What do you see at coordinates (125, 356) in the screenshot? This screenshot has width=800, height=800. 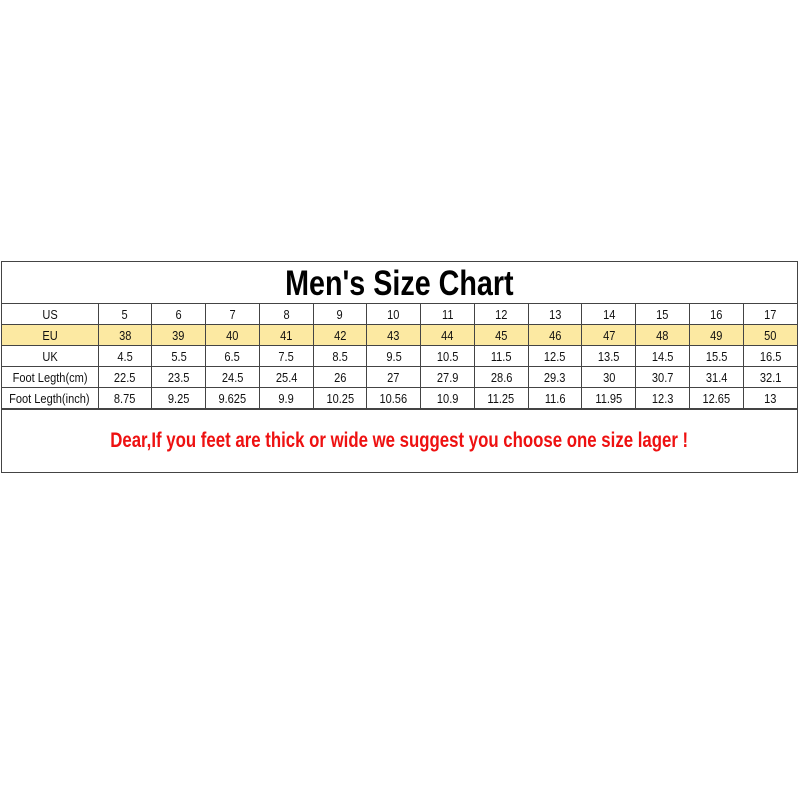 I see `size-value: 4.5` at bounding box center [125, 356].